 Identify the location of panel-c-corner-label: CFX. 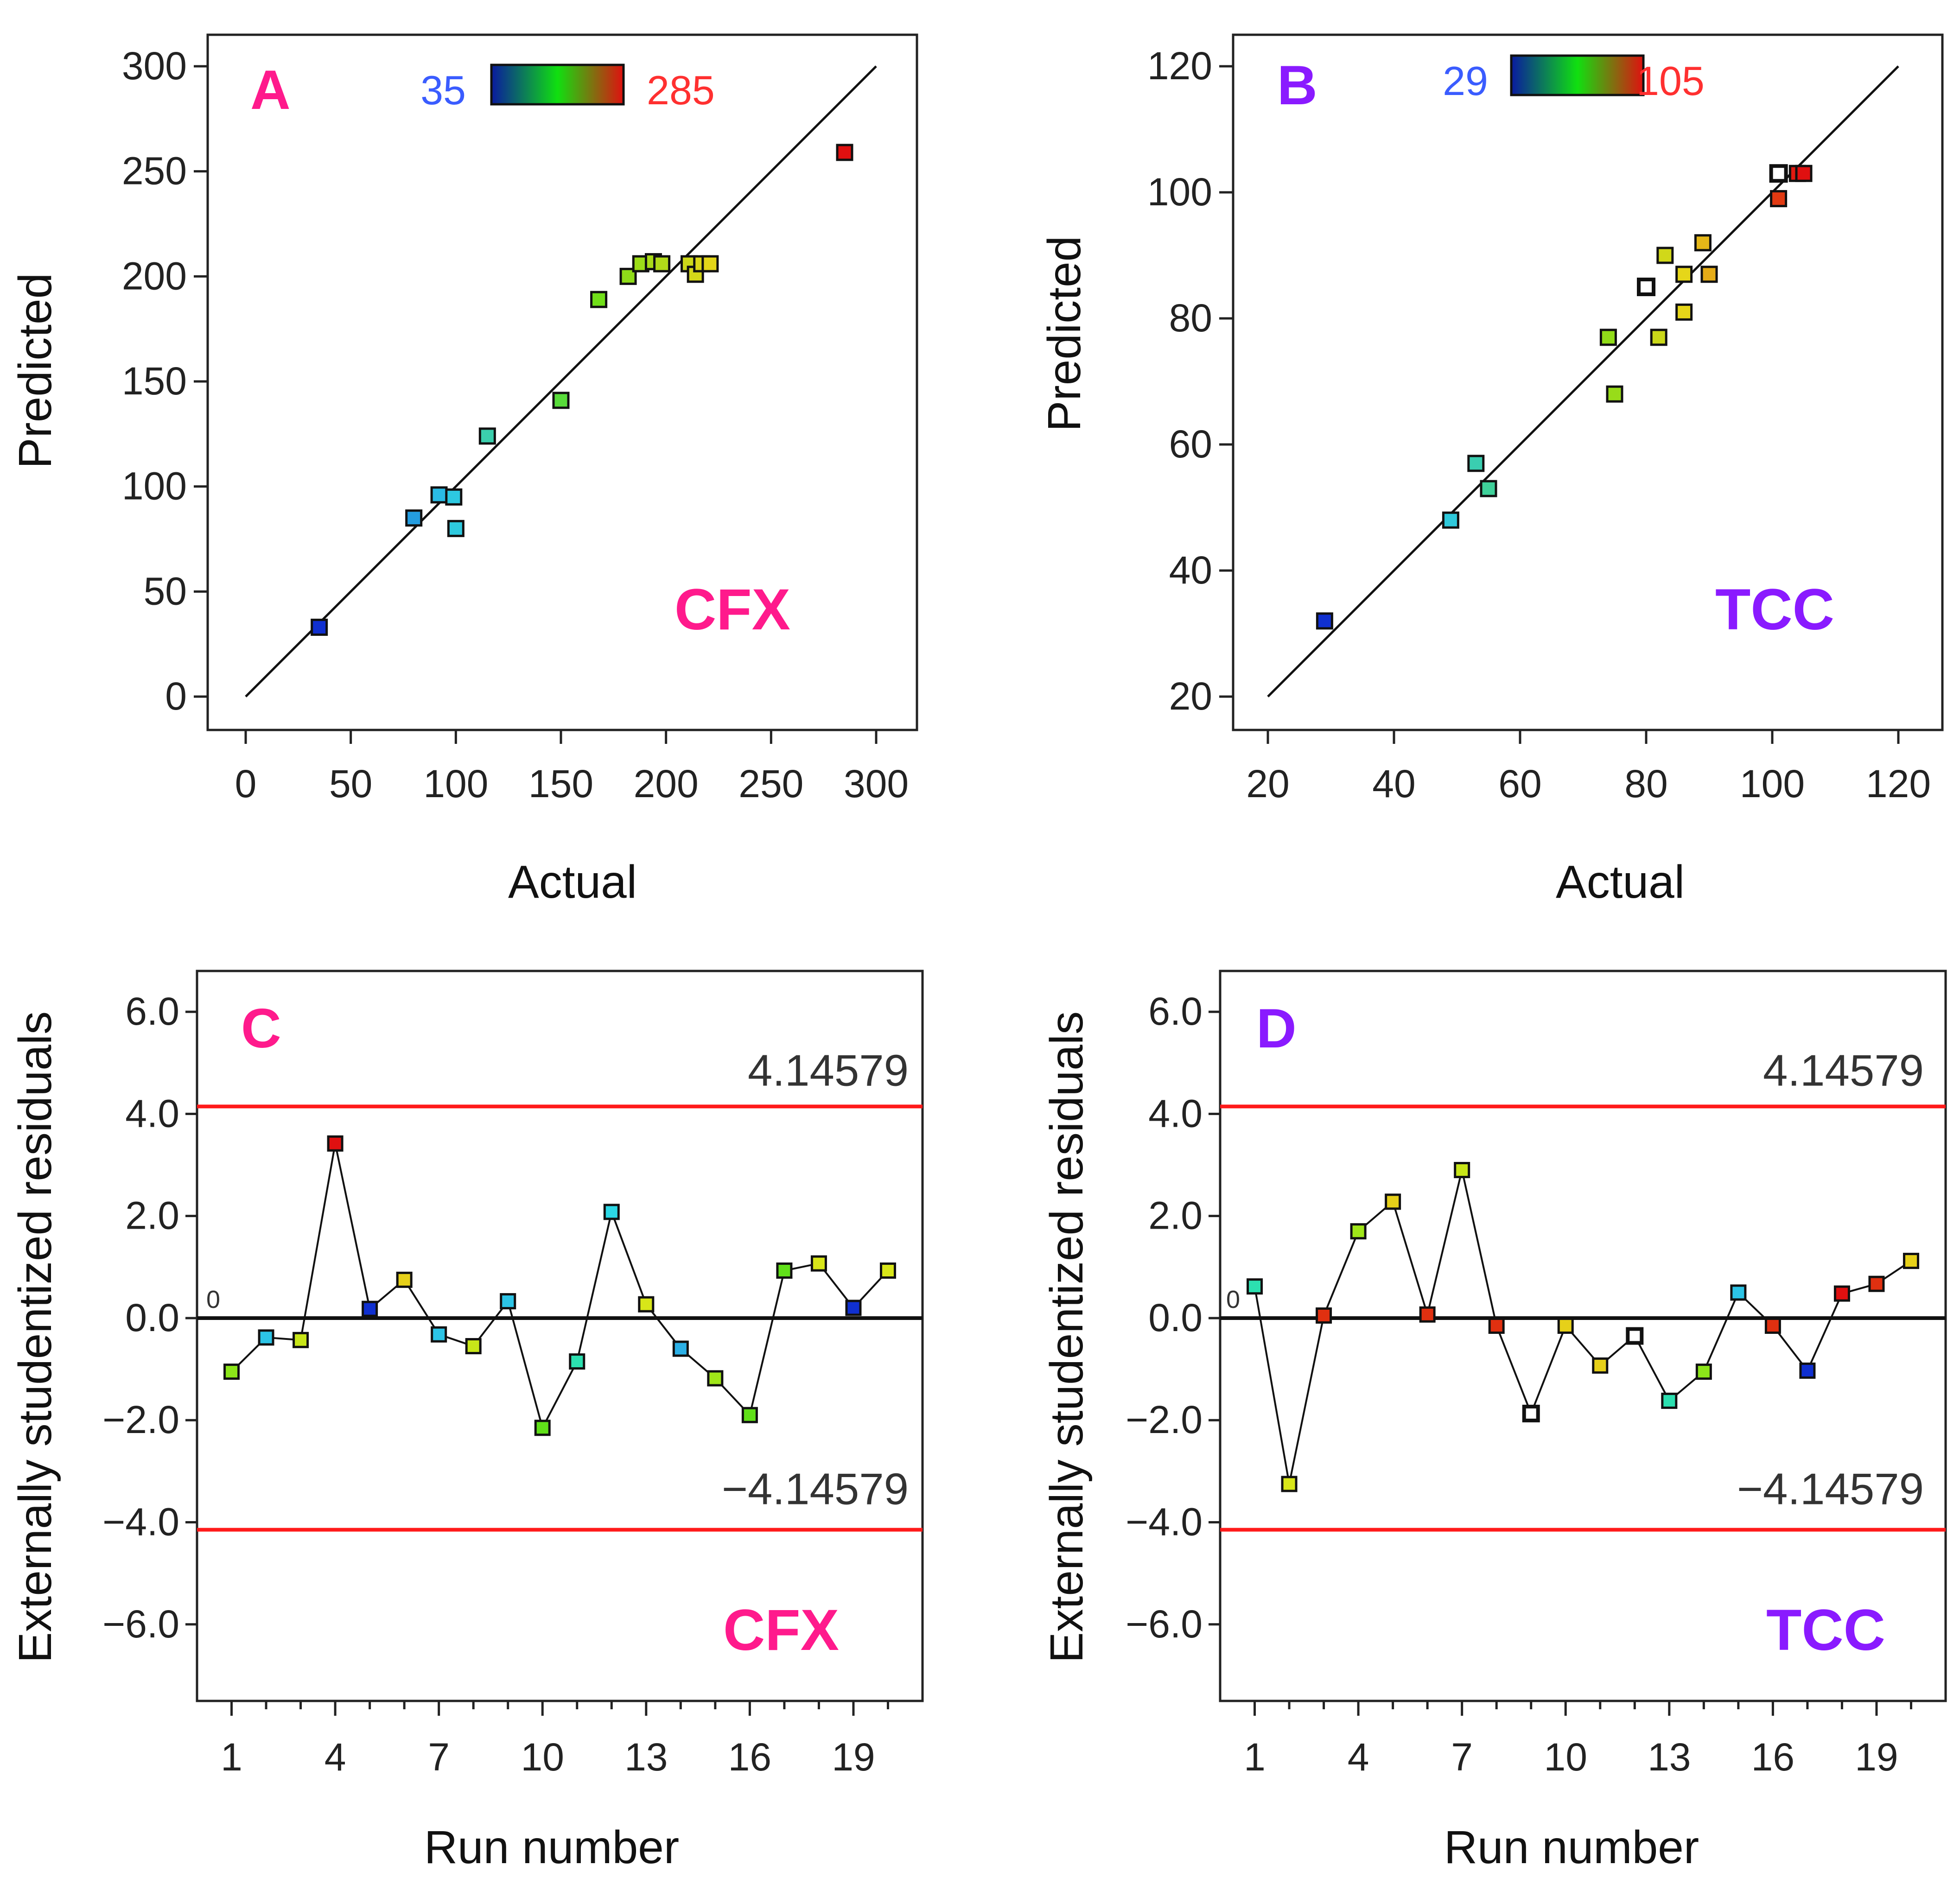
(781, 1630).